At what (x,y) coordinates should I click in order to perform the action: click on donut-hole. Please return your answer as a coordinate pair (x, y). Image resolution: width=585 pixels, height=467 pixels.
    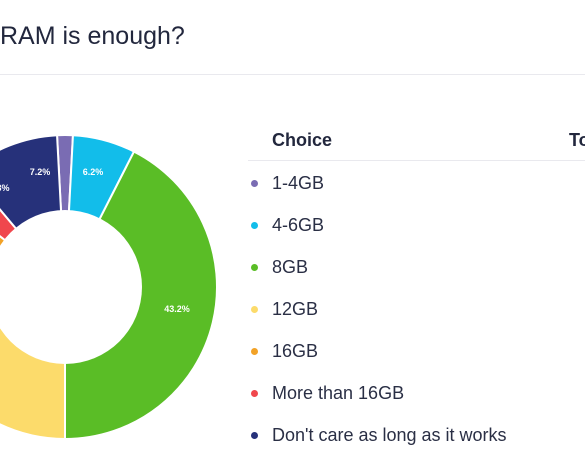
    Looking at the image, I should click on (71, 287).